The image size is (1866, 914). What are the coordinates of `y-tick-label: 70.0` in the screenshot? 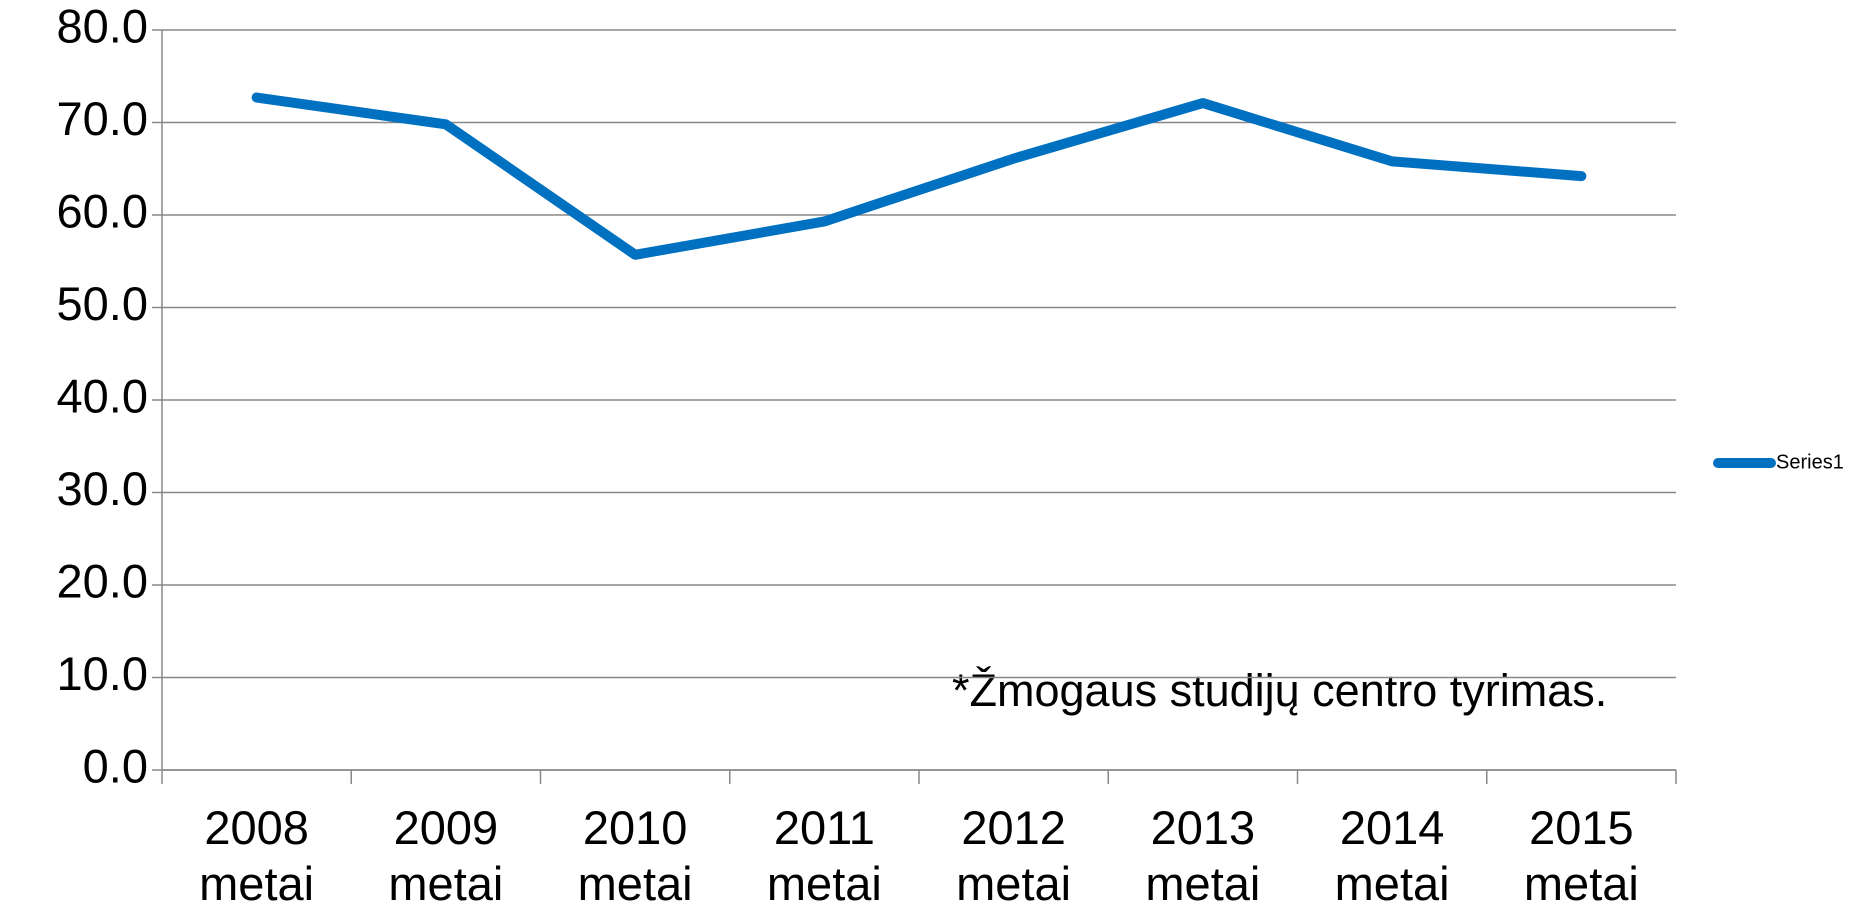 It's located at (102, 118).